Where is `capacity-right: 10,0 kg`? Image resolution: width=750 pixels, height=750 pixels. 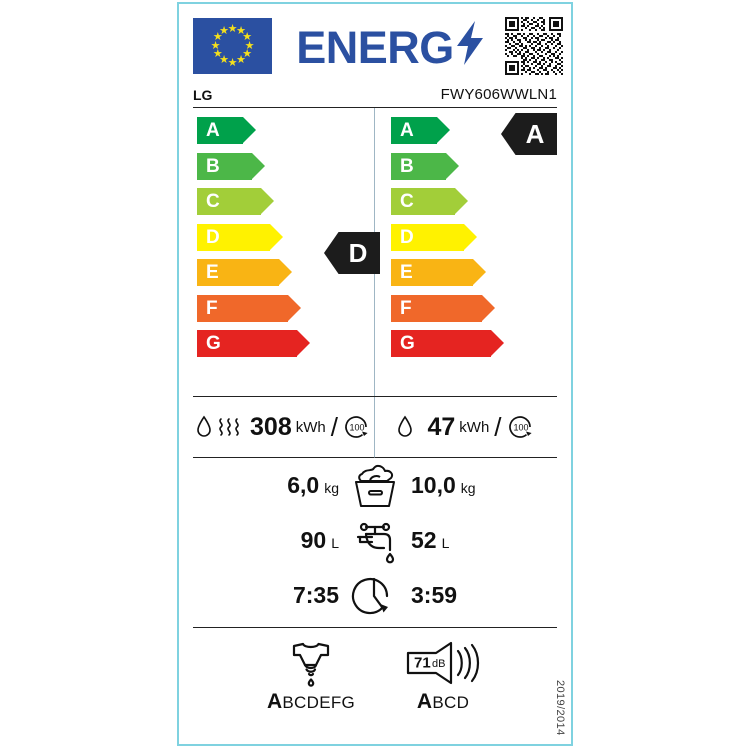 capacity-right: 10,0 kg is located at coordinates (475, 485).